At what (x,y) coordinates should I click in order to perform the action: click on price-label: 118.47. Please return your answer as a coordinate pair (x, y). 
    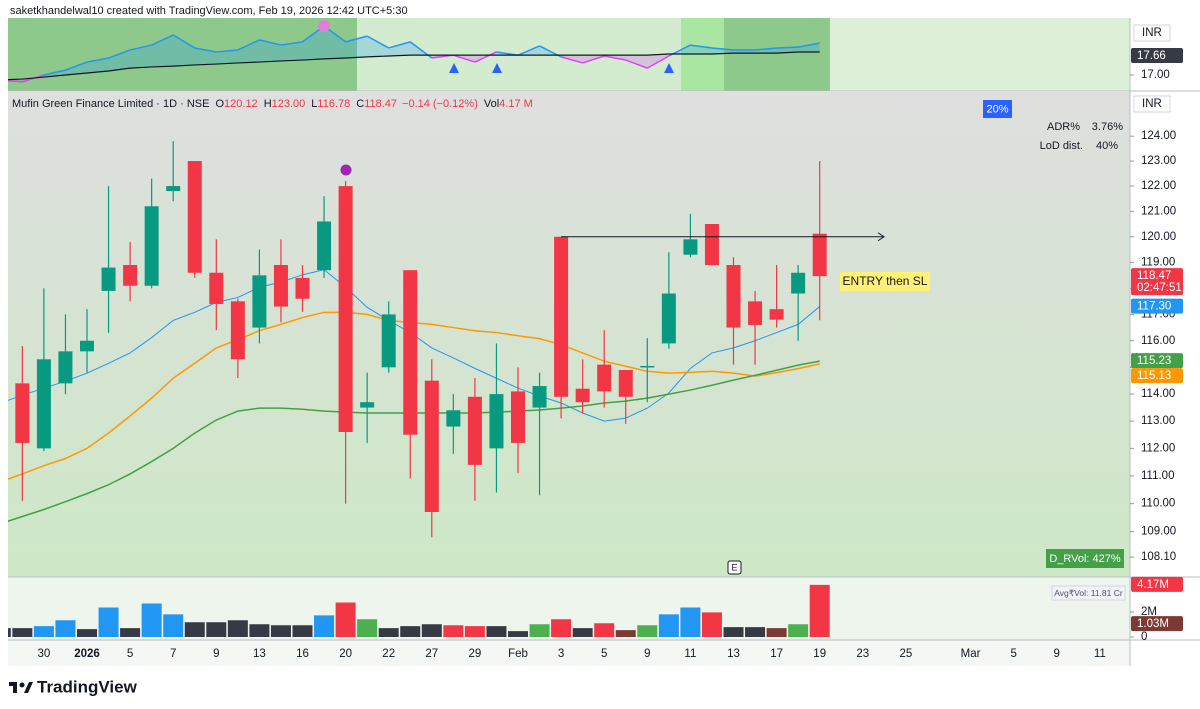
    Looking at the image, I should click on (1154, 276).